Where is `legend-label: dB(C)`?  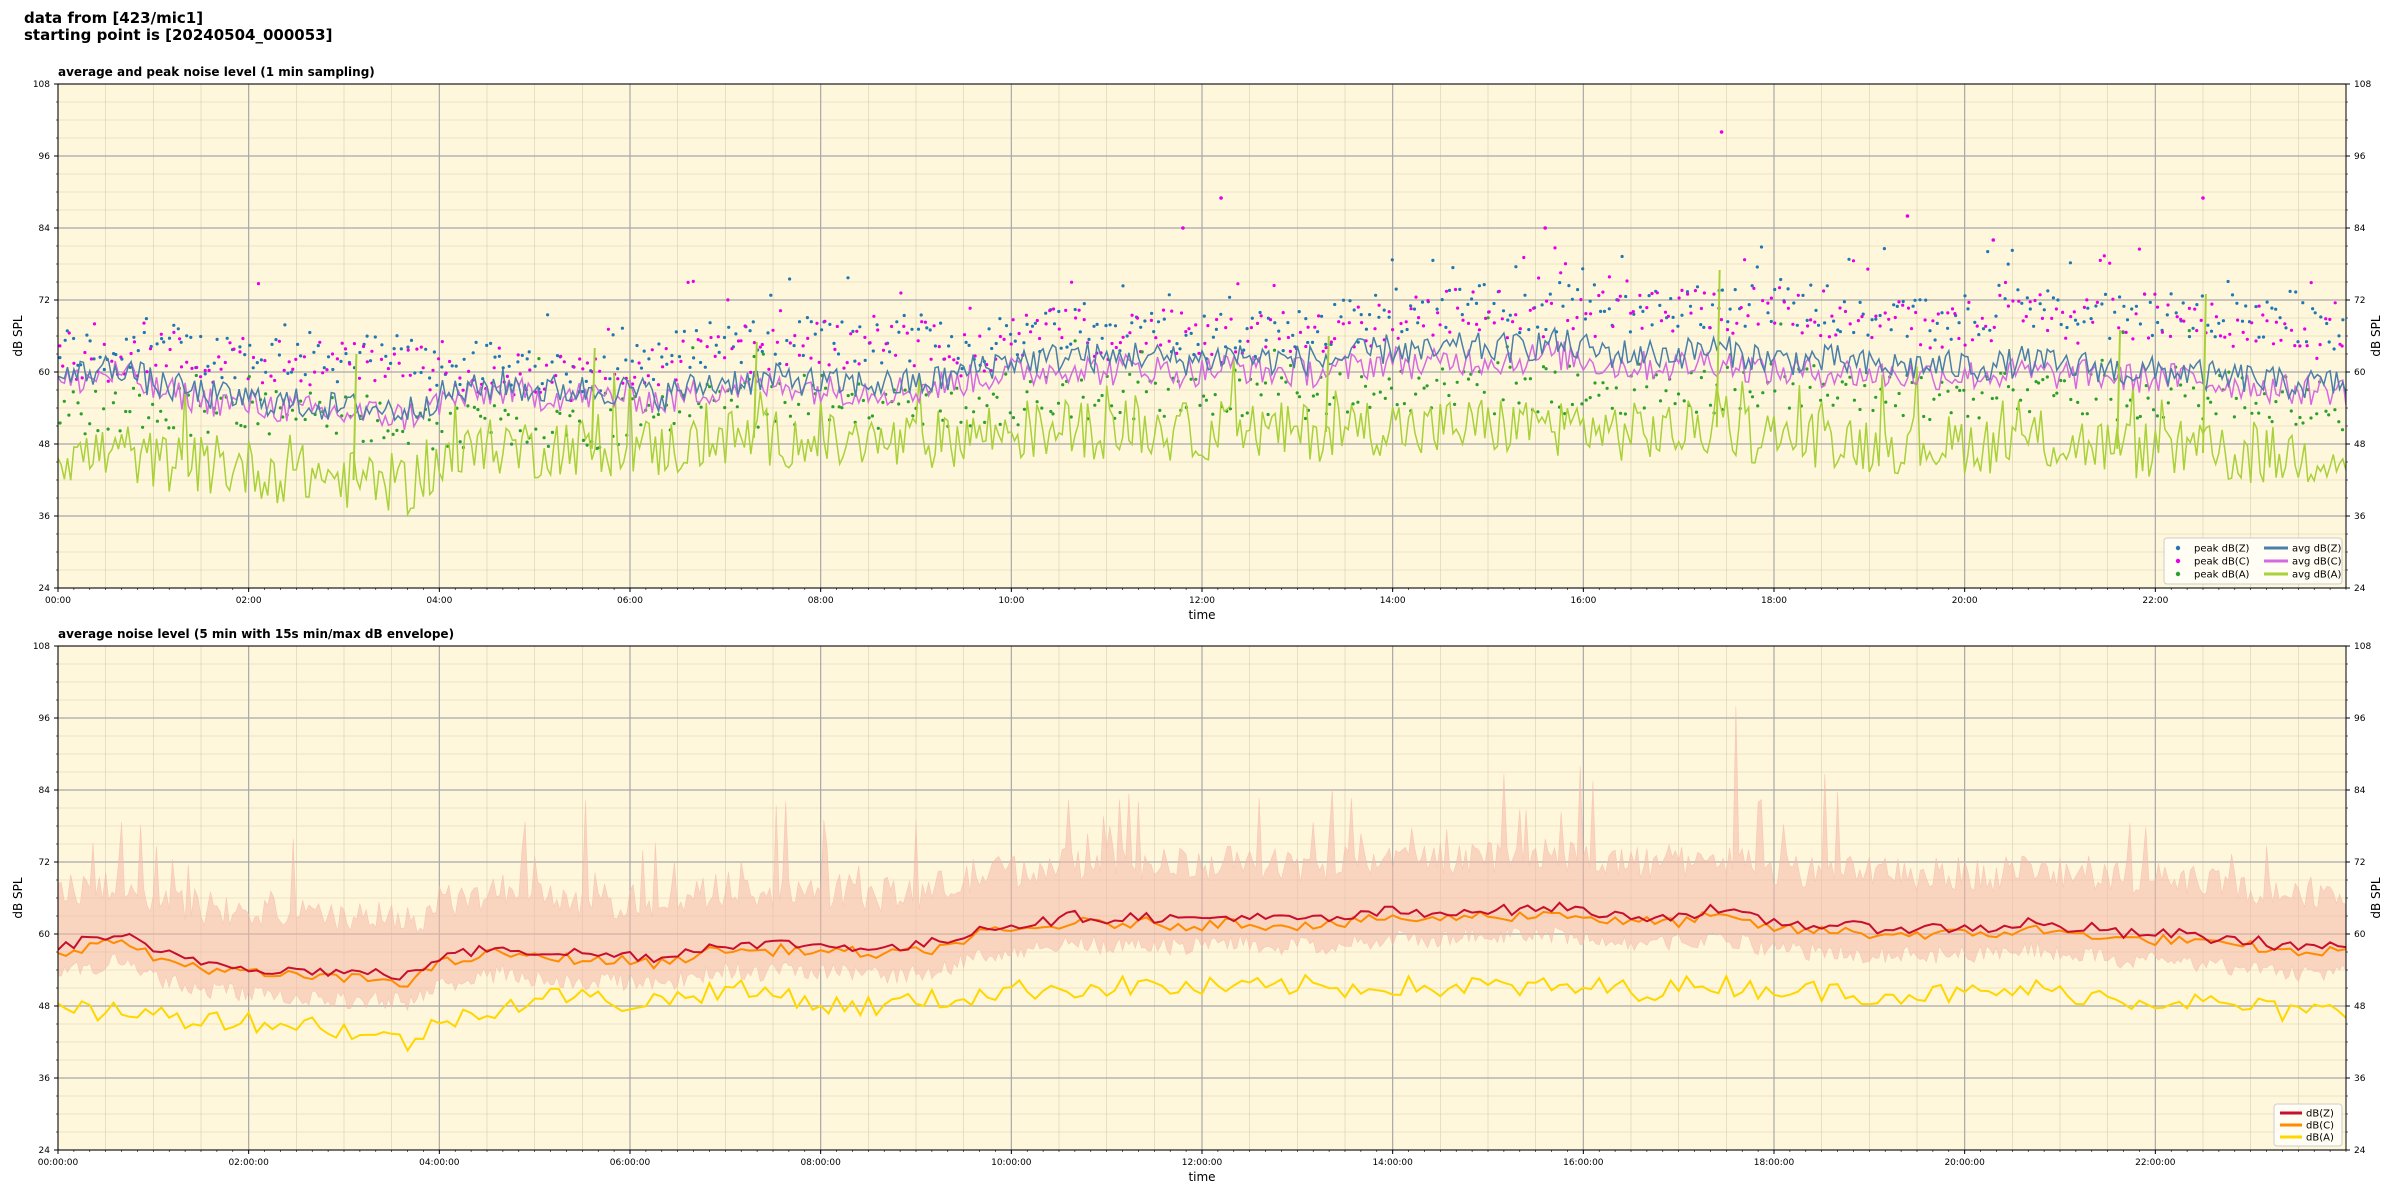 legend-label: dB(C) is located at coordinates (2320, 1126).